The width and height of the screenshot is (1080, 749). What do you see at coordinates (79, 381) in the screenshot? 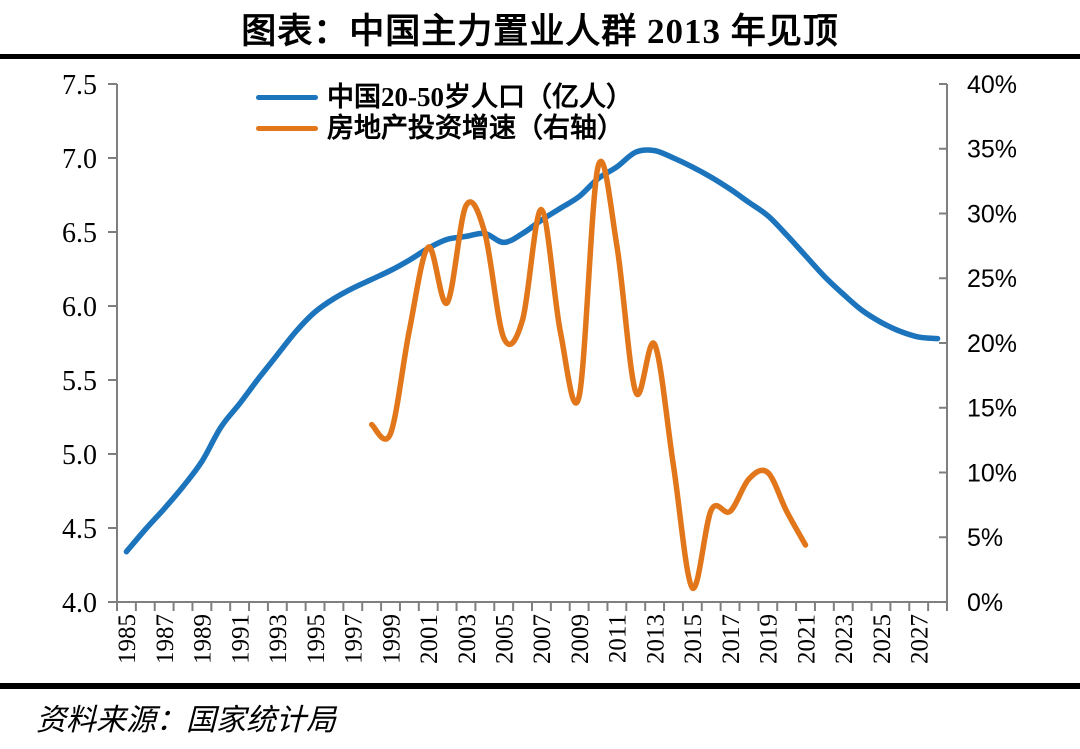
I see `left-axis-label: 5.5` at bounding box center [79, 381].